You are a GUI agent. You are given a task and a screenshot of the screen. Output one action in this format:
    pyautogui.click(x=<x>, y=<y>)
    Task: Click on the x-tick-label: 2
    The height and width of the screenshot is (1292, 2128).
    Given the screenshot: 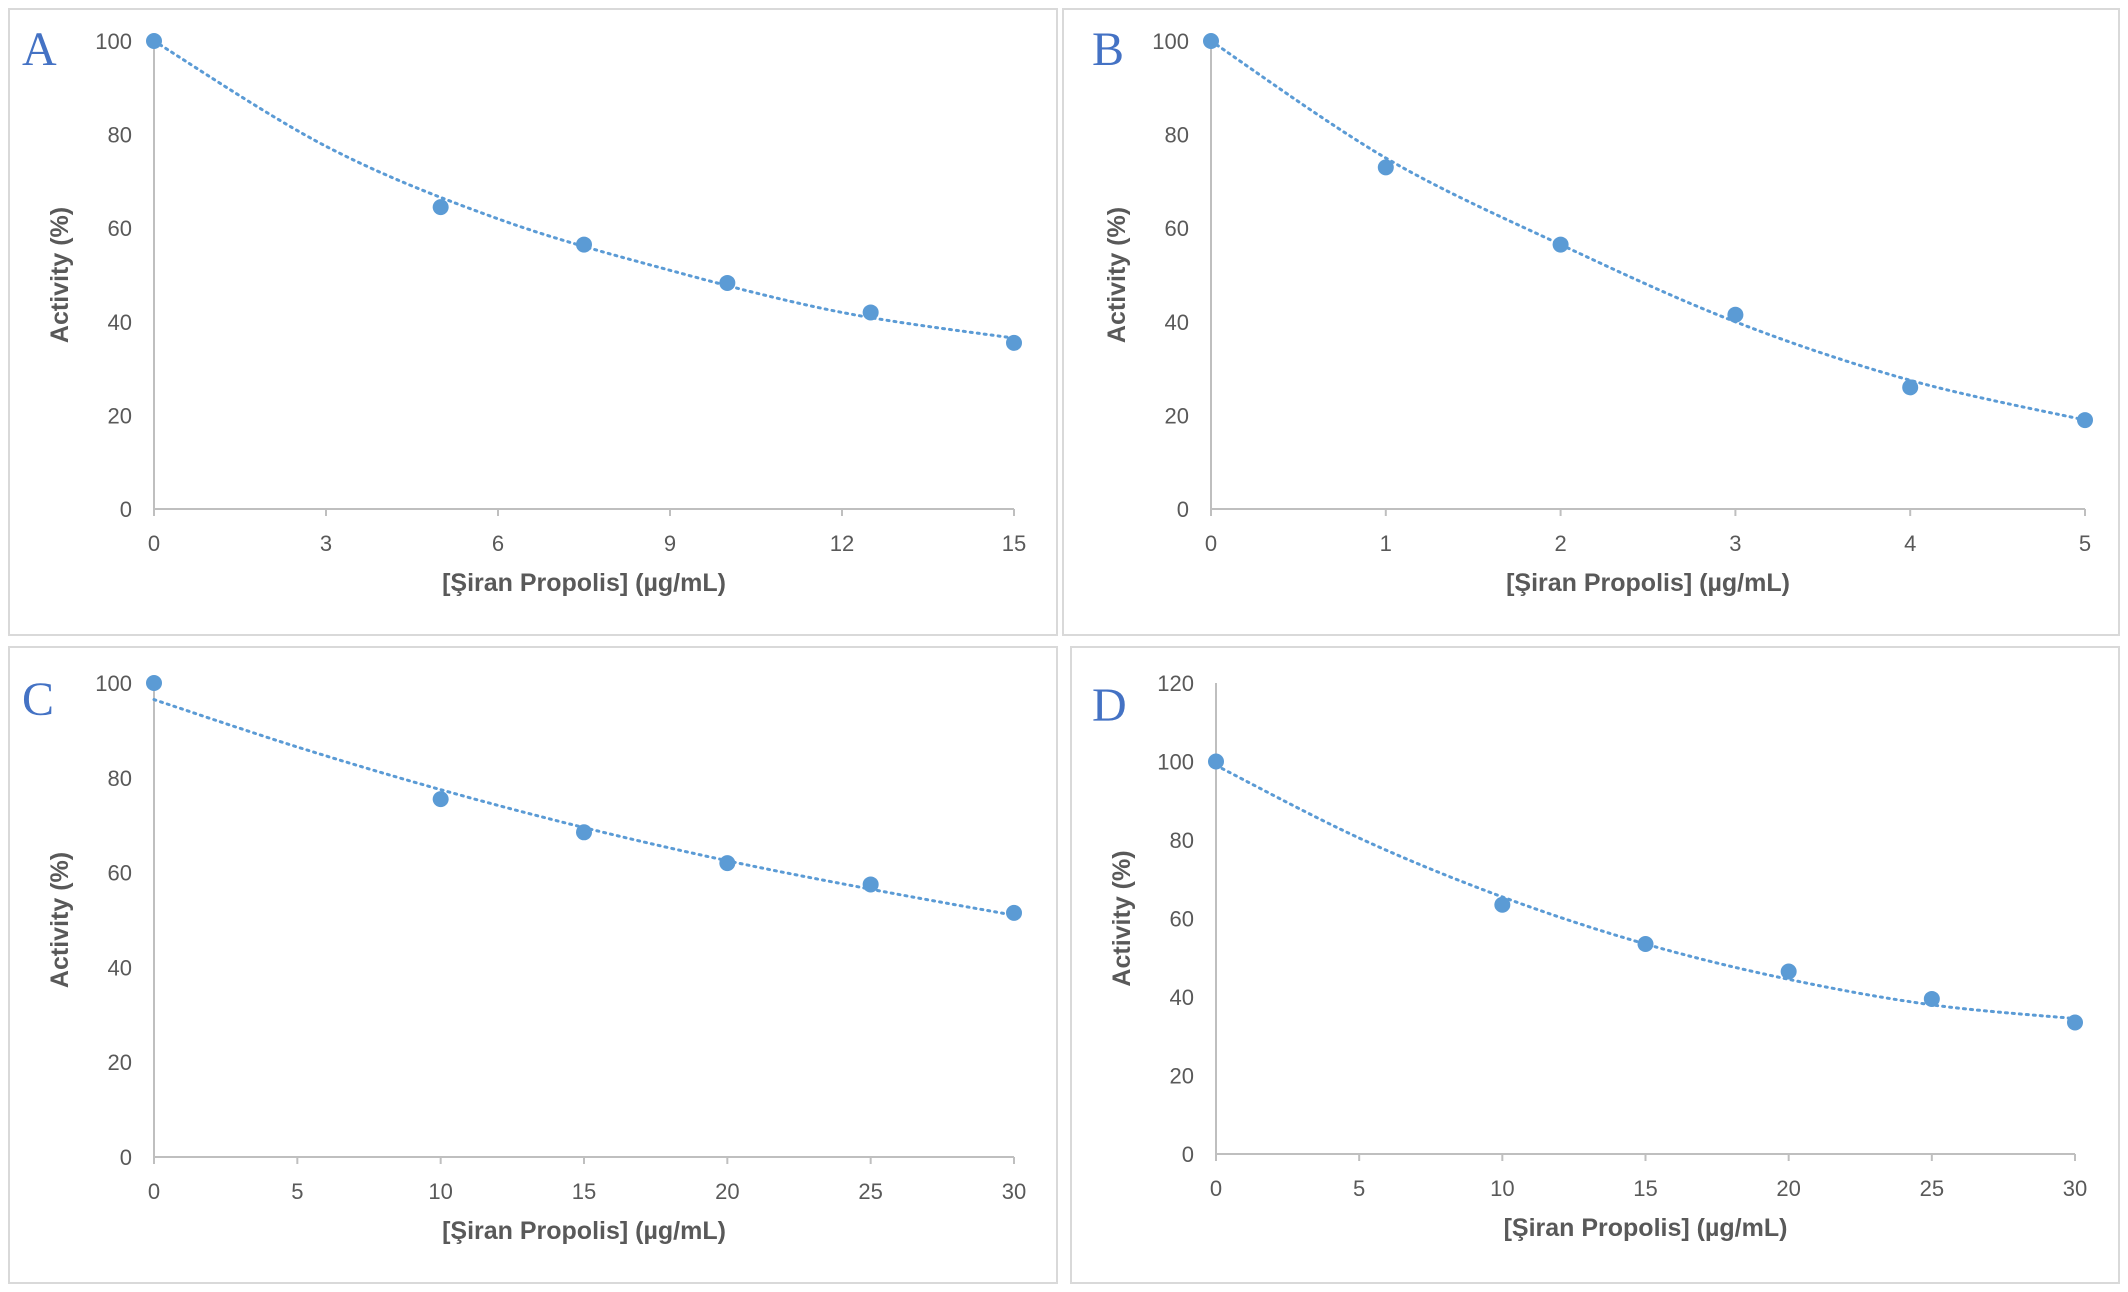 What is the action you would take?
    pyautogui.click(x=1560, y=543)
    